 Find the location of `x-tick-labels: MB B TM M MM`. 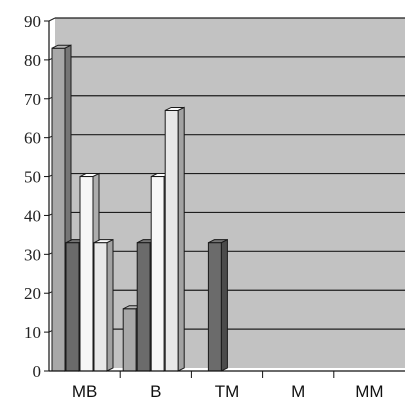

x-tick-labels: MB B TM M MM is located at coordinates (228, 386).